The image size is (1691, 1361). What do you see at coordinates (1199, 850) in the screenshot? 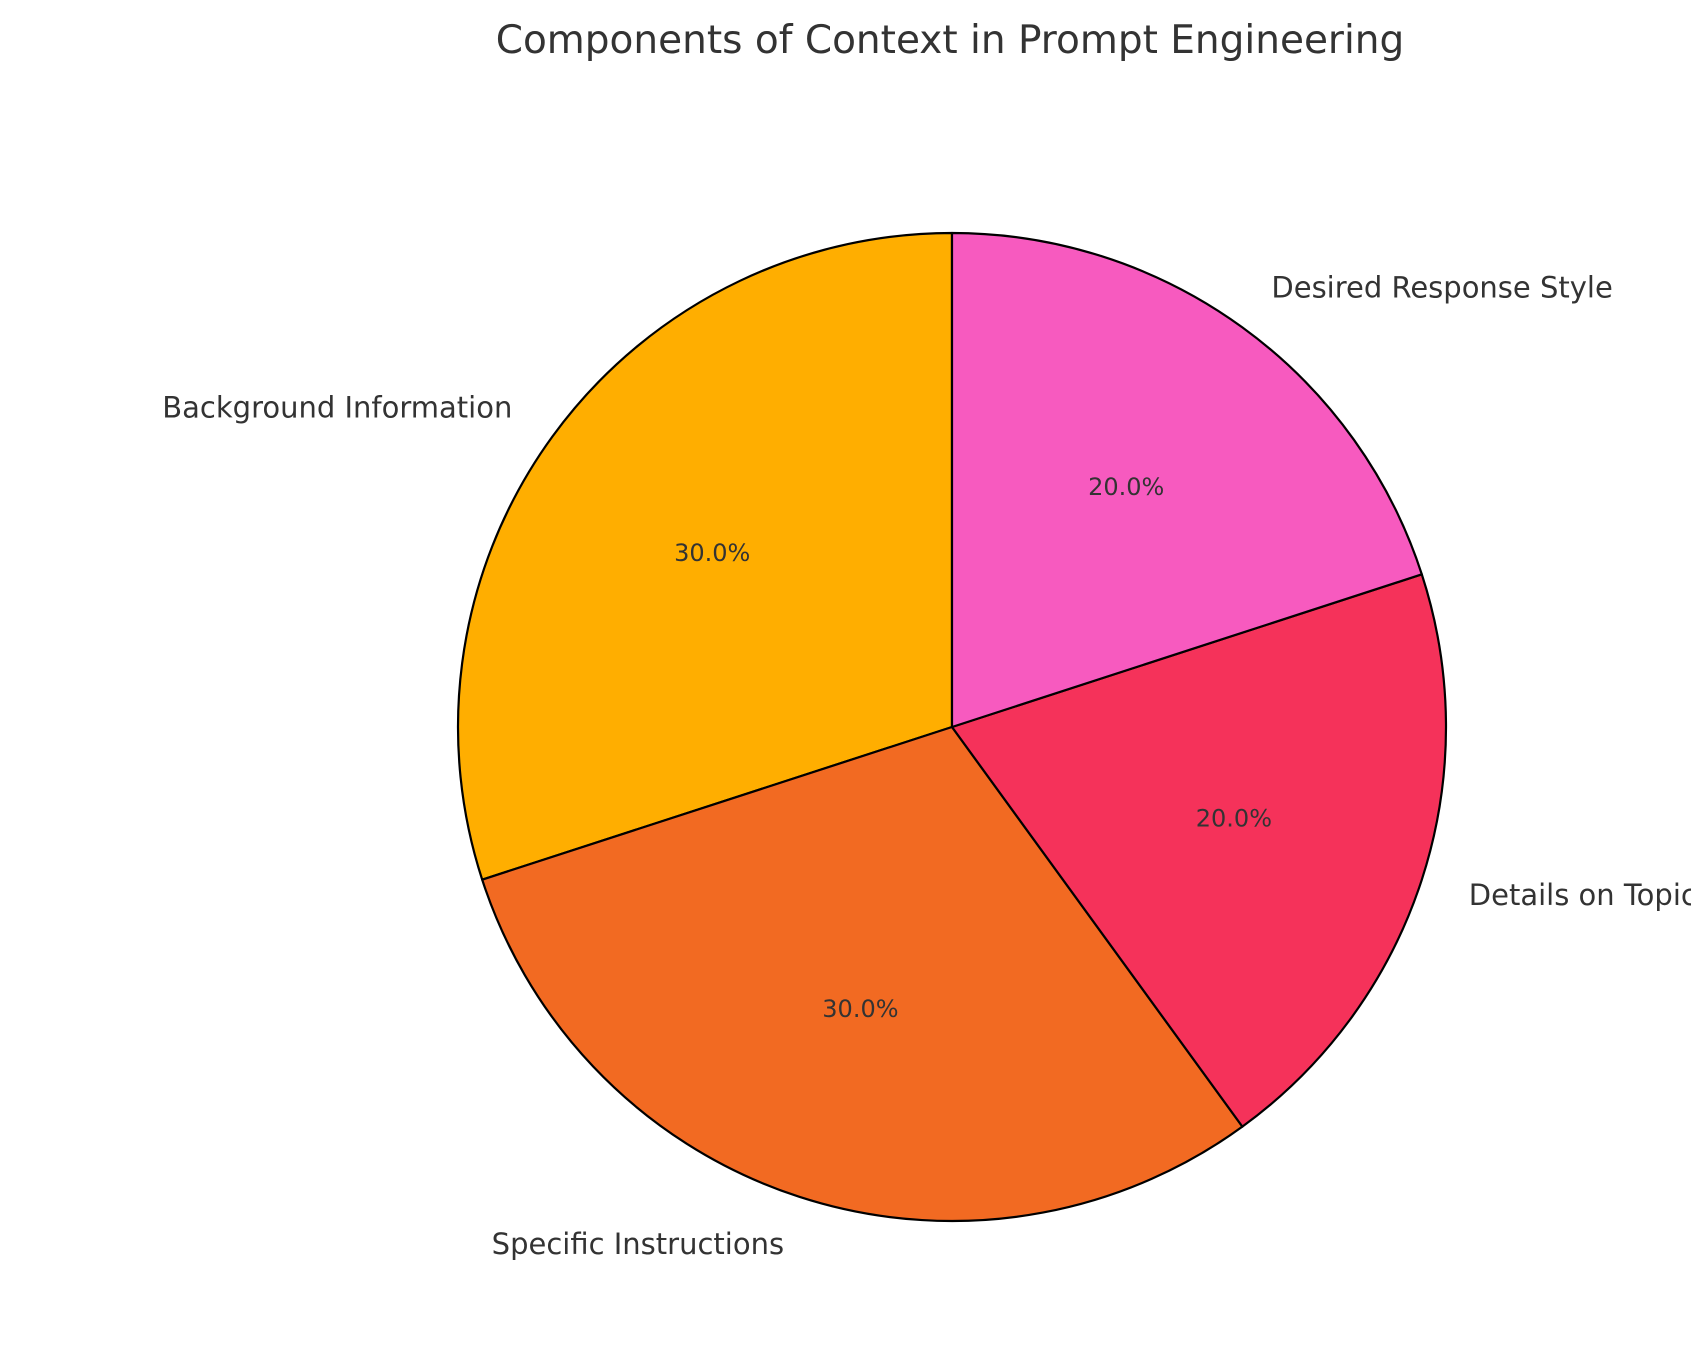
I see `pie-slice-details-on-topic` at bounding box center [1199, 850].